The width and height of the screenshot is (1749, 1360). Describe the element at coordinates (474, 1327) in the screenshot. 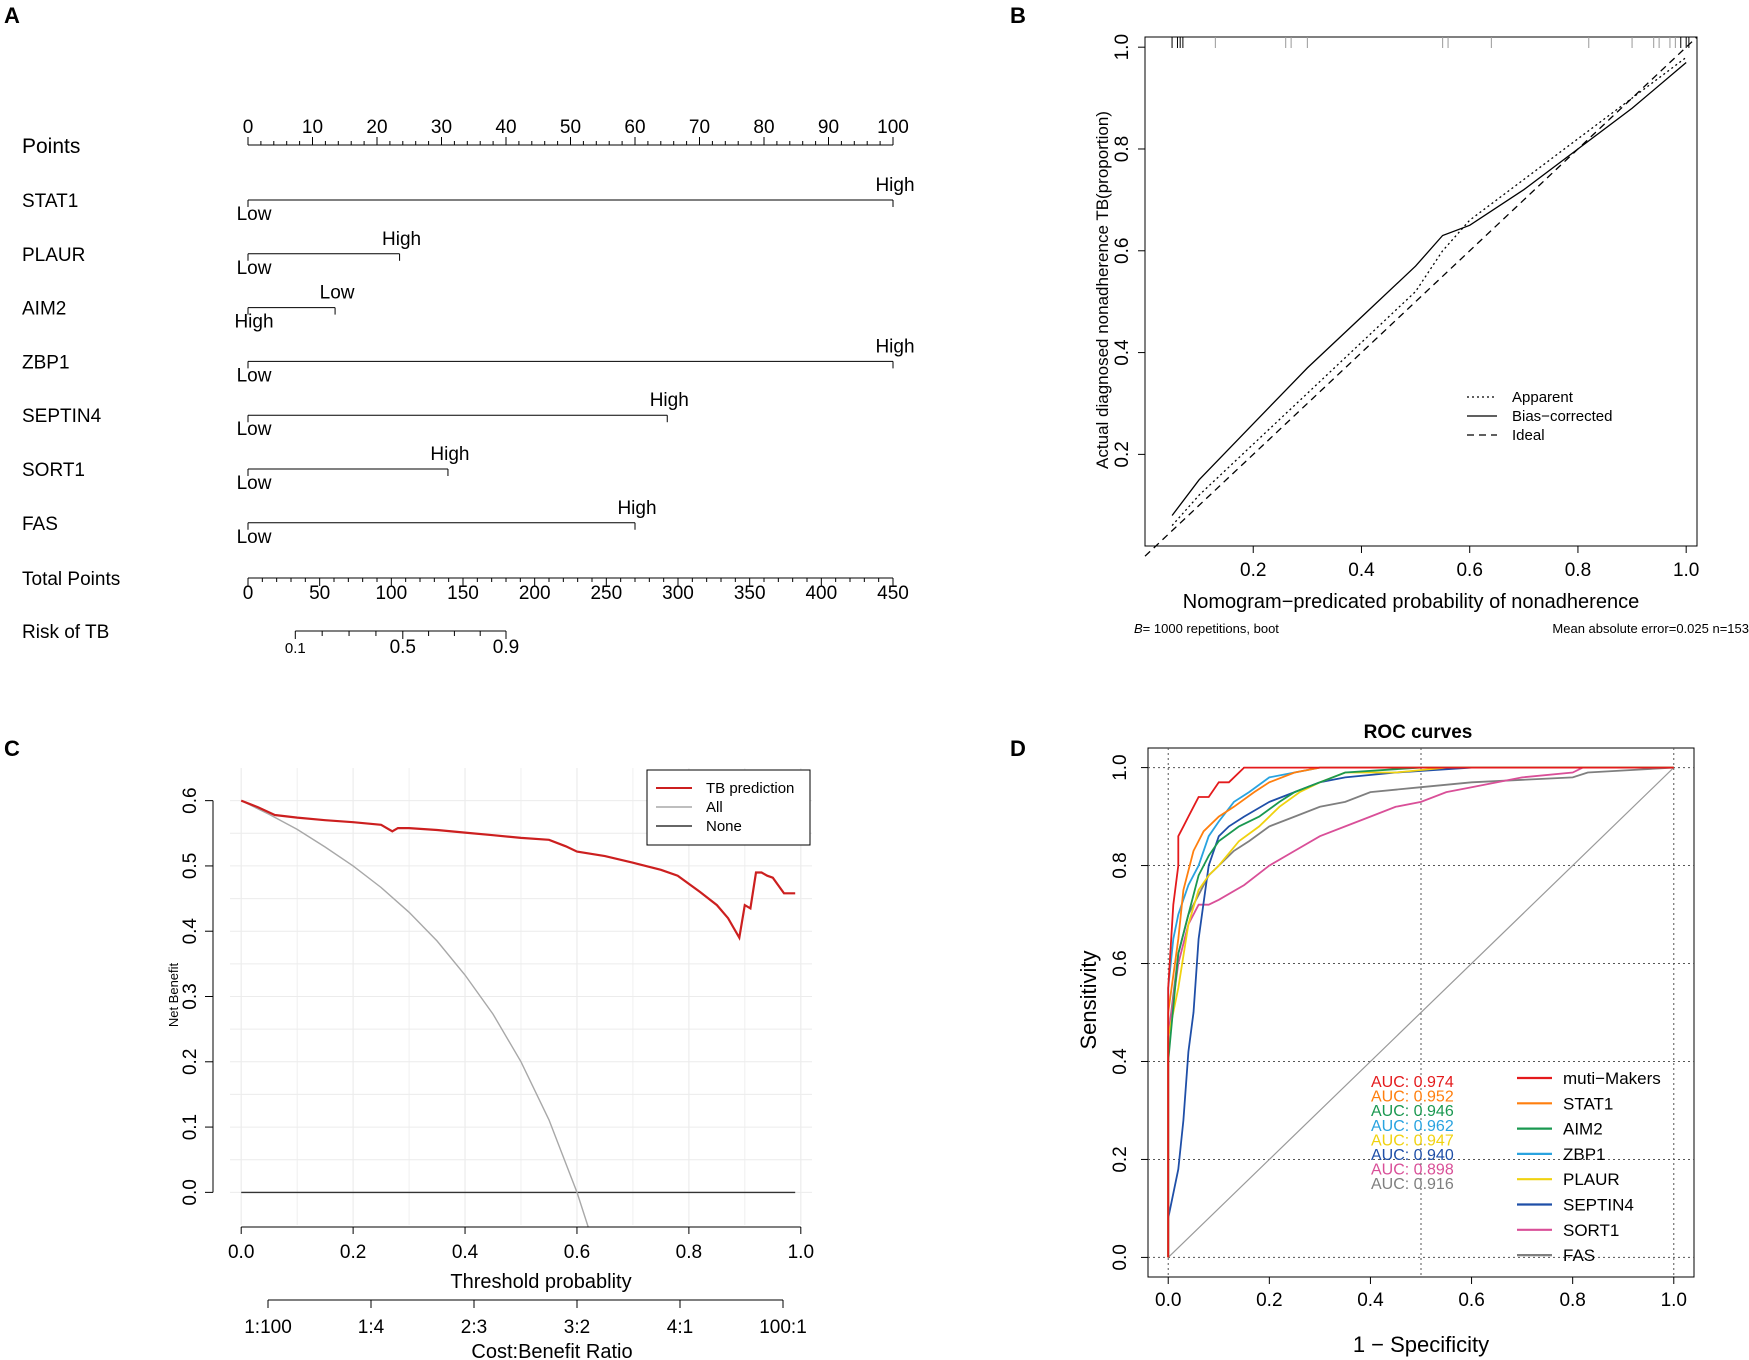

I see `dca-ratio-tick-label: 2:3` at that location.